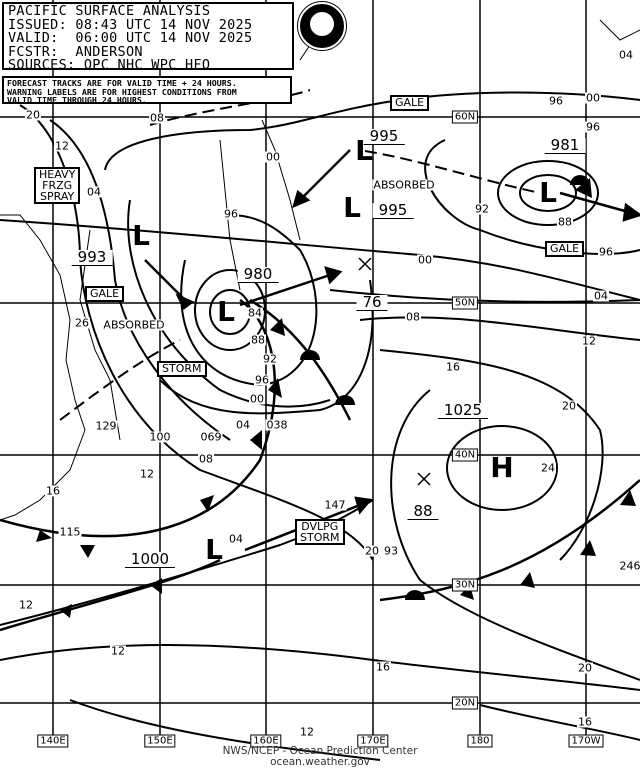 Image resolution: width=640 pixels, height=768 pixels. I want to click on central-pressure: 980, so click(258, 275).